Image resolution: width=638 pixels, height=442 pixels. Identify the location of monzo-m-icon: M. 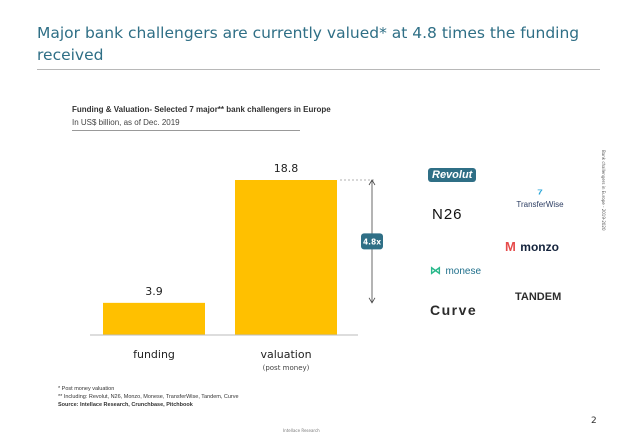
(510, 246).